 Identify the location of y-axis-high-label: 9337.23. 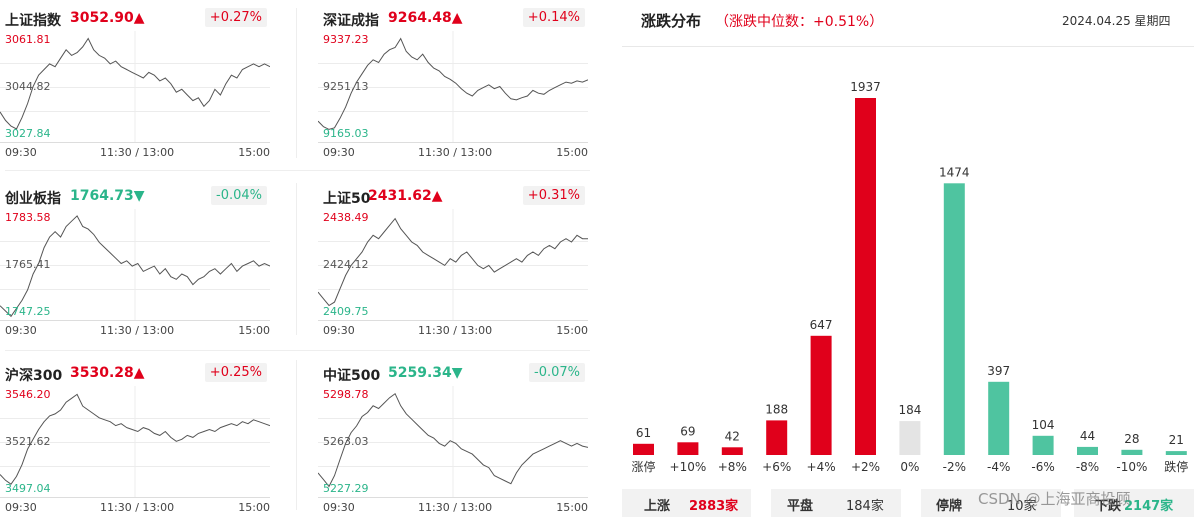
(346, 39).